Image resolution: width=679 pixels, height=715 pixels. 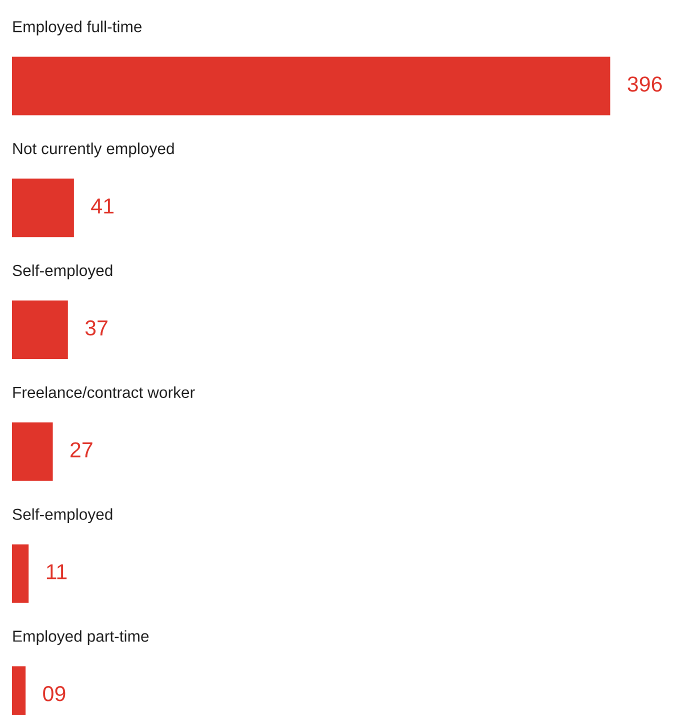 I want to click on y-tick-label: Not currently employed, so click(x=93, y=150).